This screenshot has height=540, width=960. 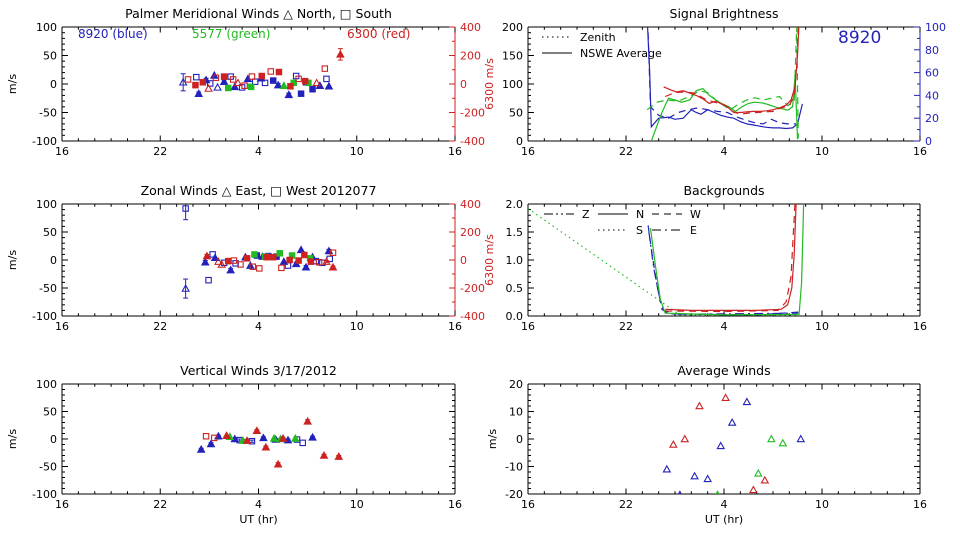 I want to click on legend-label: NSWE Average, so click(x=621, y=53).